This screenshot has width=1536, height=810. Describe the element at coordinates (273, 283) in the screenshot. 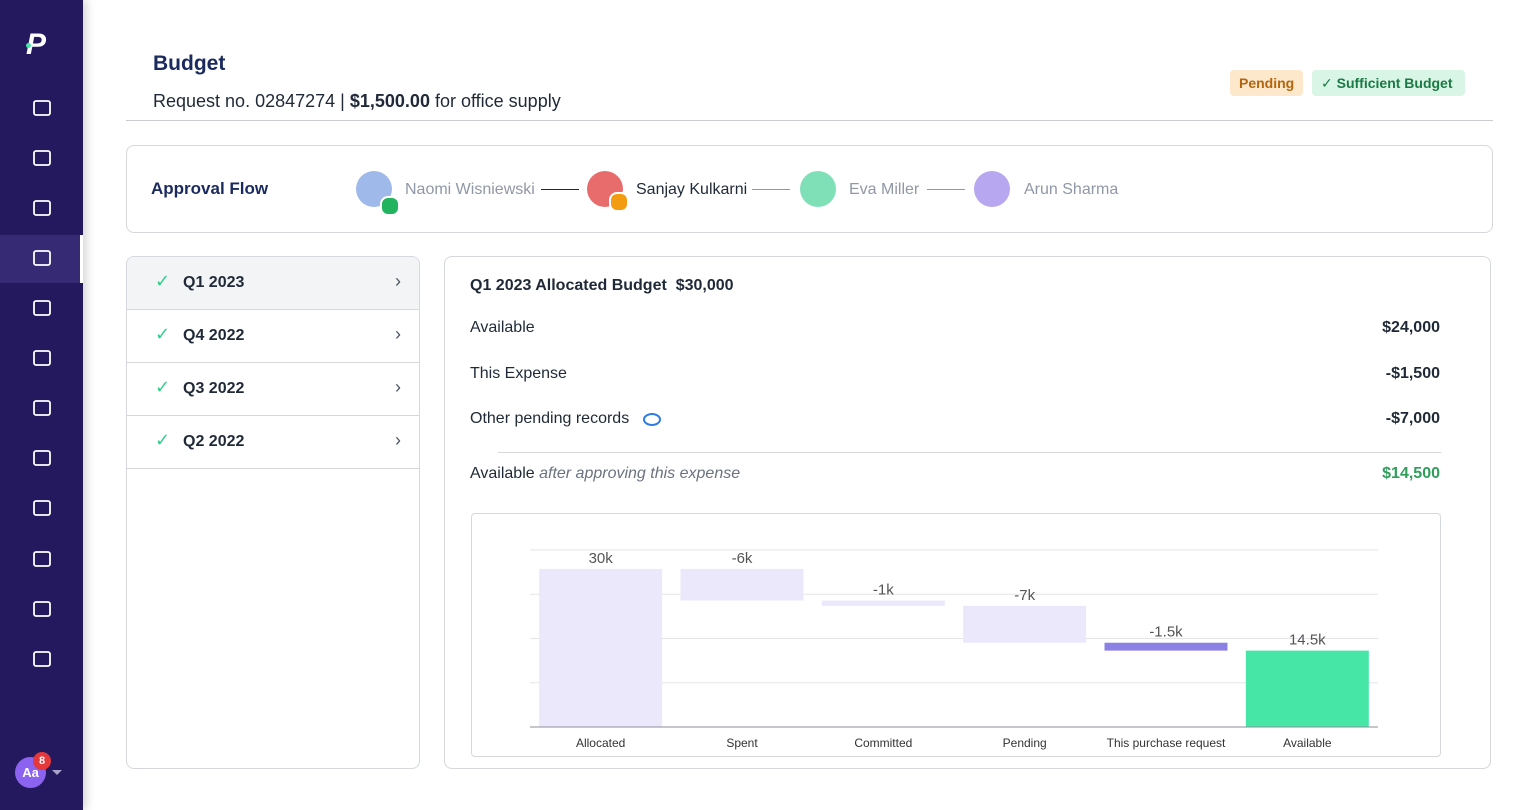

I see `quarter-item: ✓ Q1 2023 ›` at that location.